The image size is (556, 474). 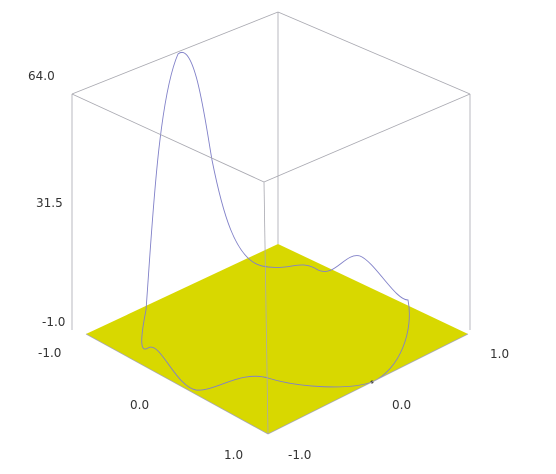 What do you see at coordinates (233, 455) in the screenshot?
I see `x-tick-label: 1.0` at bounding box center [233, 455].